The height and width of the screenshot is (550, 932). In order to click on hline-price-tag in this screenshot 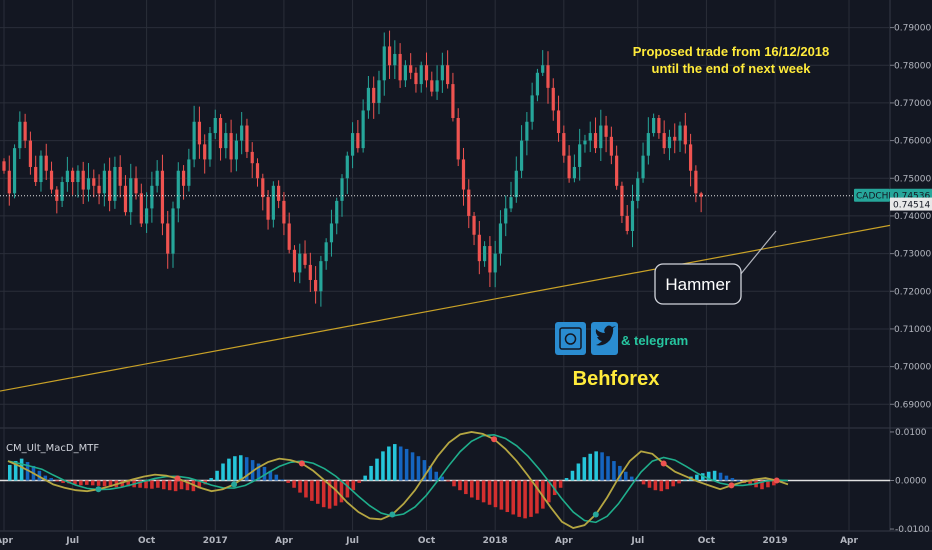, I will do `click(911, 204)`.